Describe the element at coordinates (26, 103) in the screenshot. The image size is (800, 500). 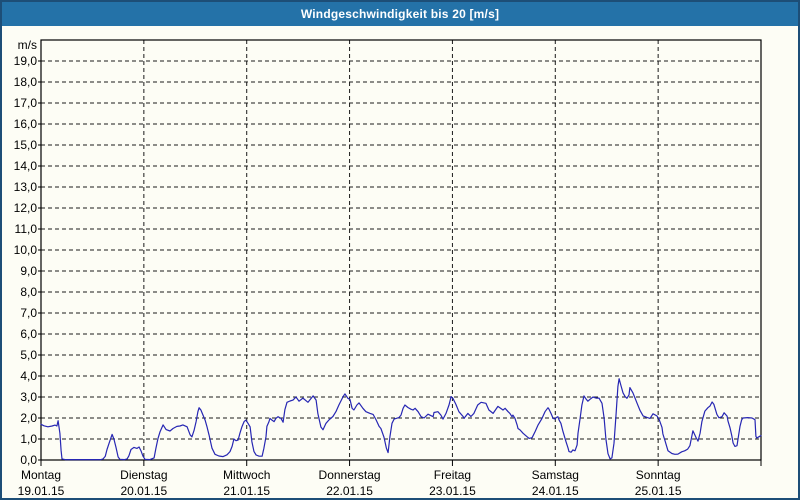
I see `y-axis-tick-label: 17,0` at that location.